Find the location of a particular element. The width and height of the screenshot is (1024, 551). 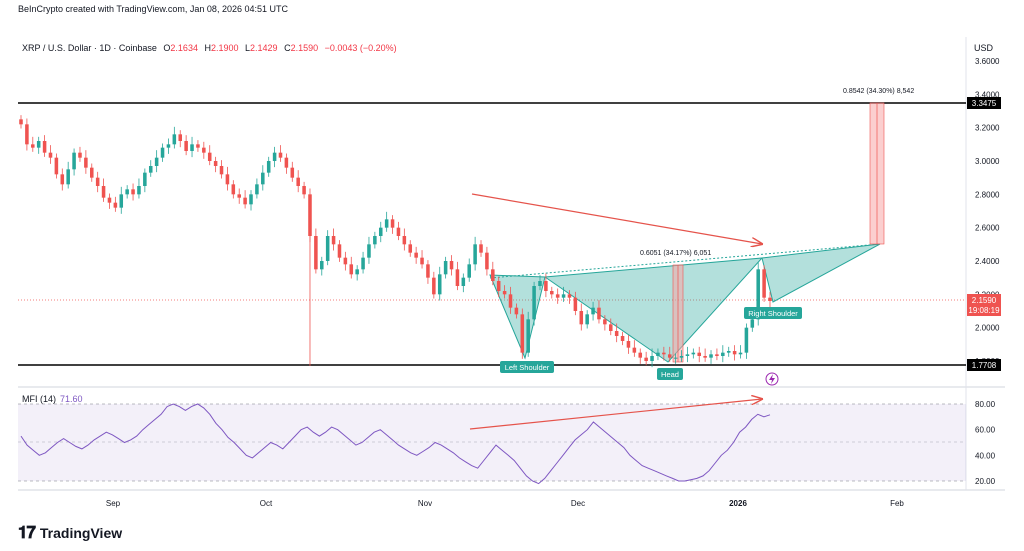

time-tick-label: Dec is located at coordinates (578, 503).